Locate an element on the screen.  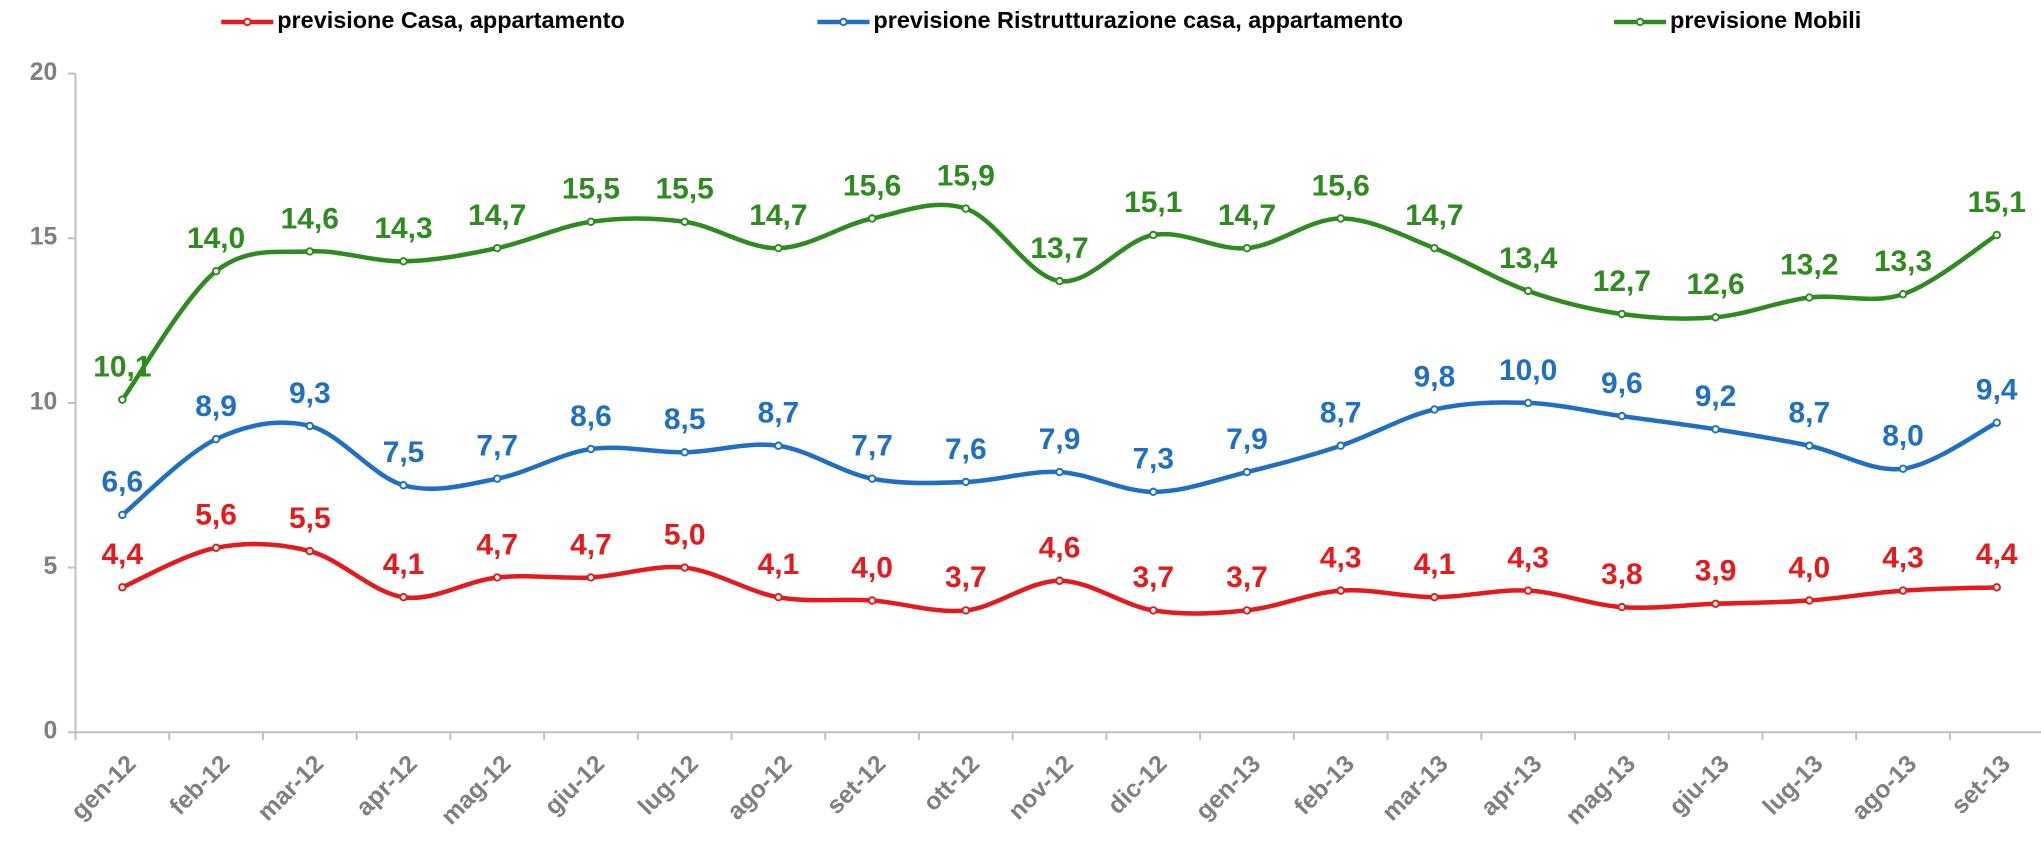
y-tick-label: 10 is located at coordinates (43, 401).